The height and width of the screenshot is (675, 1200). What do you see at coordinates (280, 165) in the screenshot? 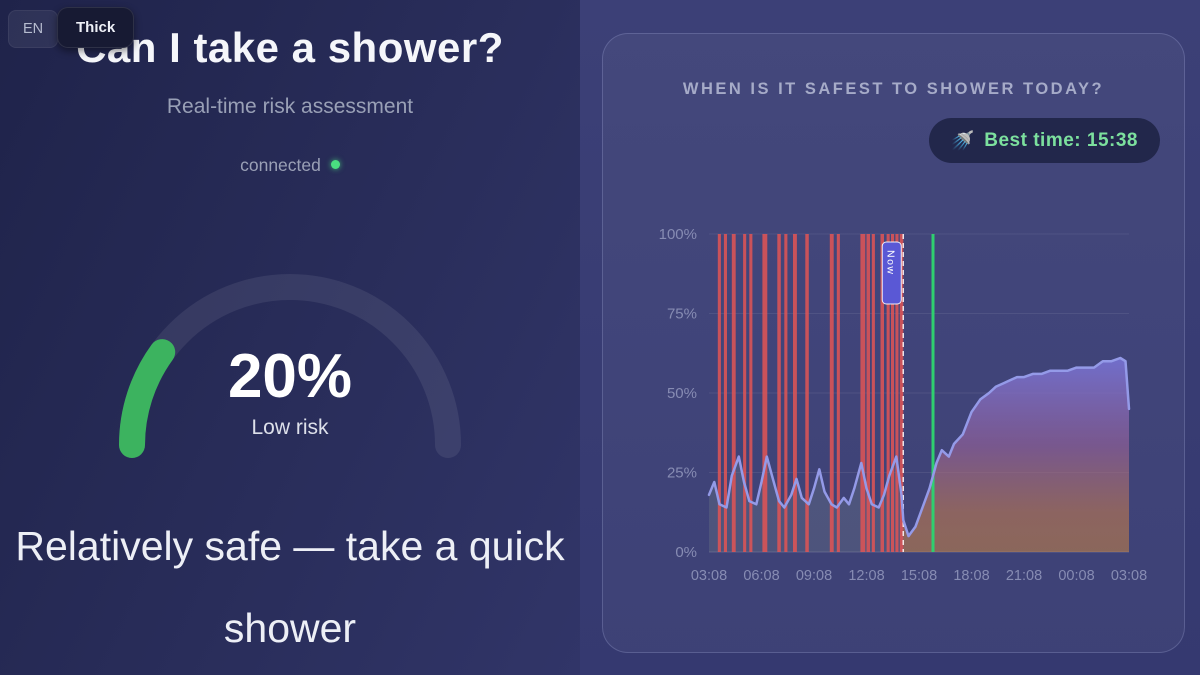
I see `connection-status-label: connected` at bounding box center [280, 165].